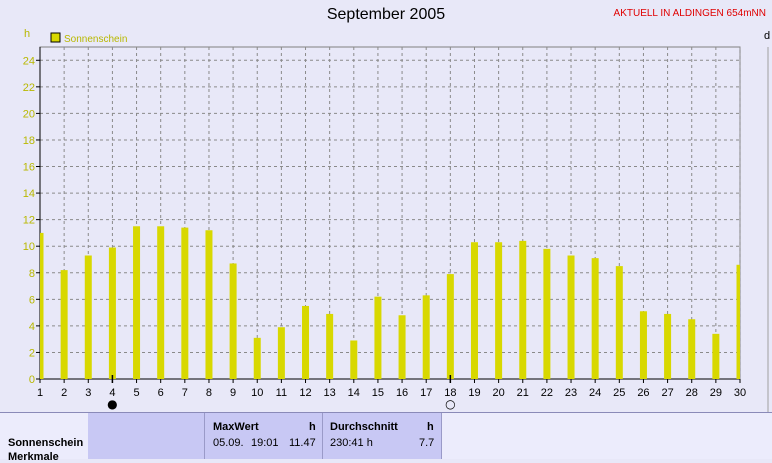 Image resolution: width=772 pixels, height=463 pixels. Describe the element at coordinates (29, 221) in the screenshot. I see `y-tick-label: 12` at that location.